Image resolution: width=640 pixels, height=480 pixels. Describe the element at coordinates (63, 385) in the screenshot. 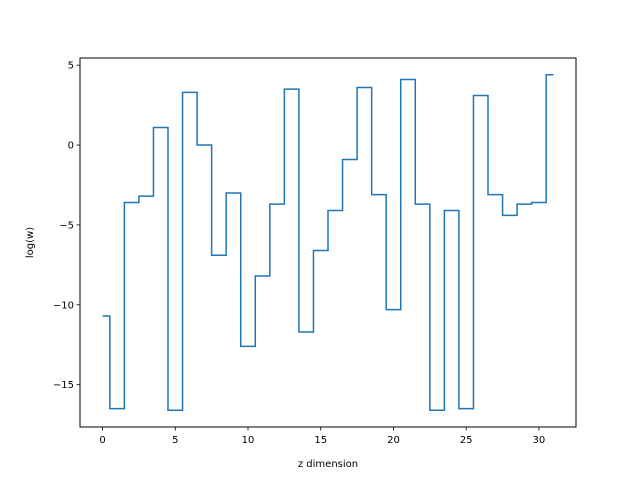

I see `y-tick-label: −15` at that location.